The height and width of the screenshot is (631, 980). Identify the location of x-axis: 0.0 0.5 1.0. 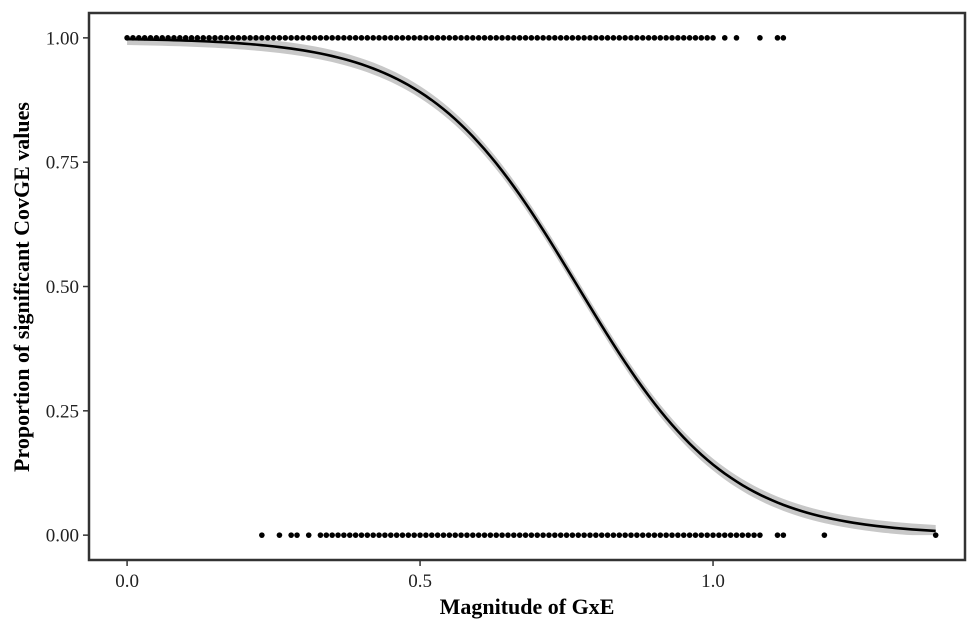
(420, 576).